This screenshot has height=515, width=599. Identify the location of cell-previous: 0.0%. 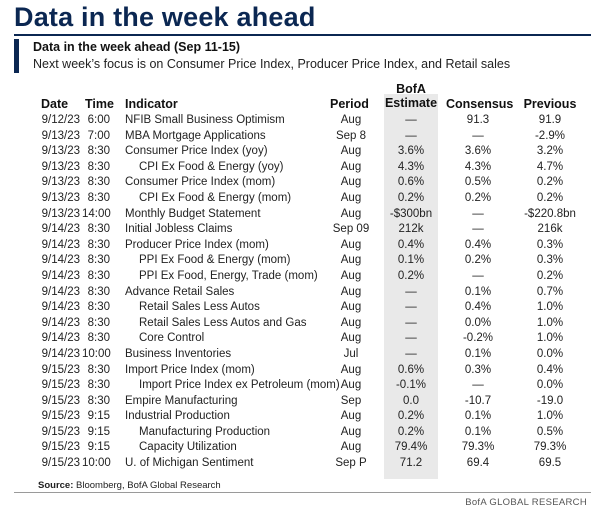
(550, 385).